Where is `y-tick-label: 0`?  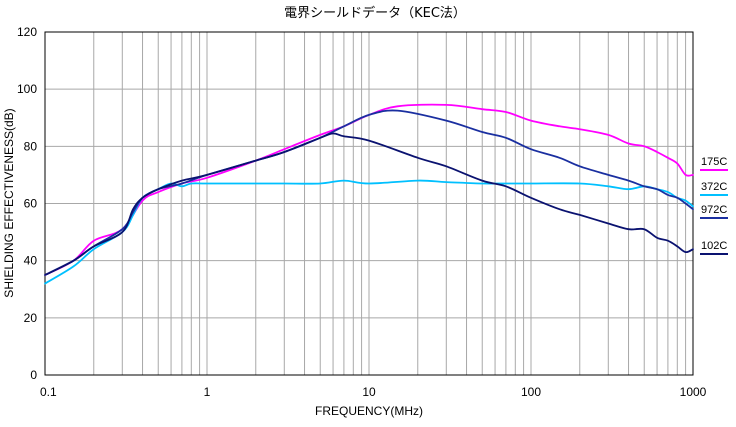
y-tick-label: 0 is located at coordinates (33, 375).